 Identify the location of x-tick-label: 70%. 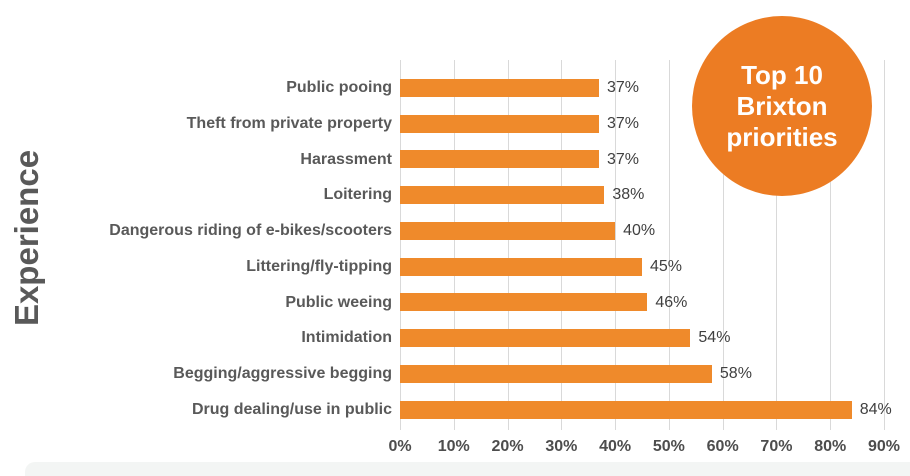
(776, 446).